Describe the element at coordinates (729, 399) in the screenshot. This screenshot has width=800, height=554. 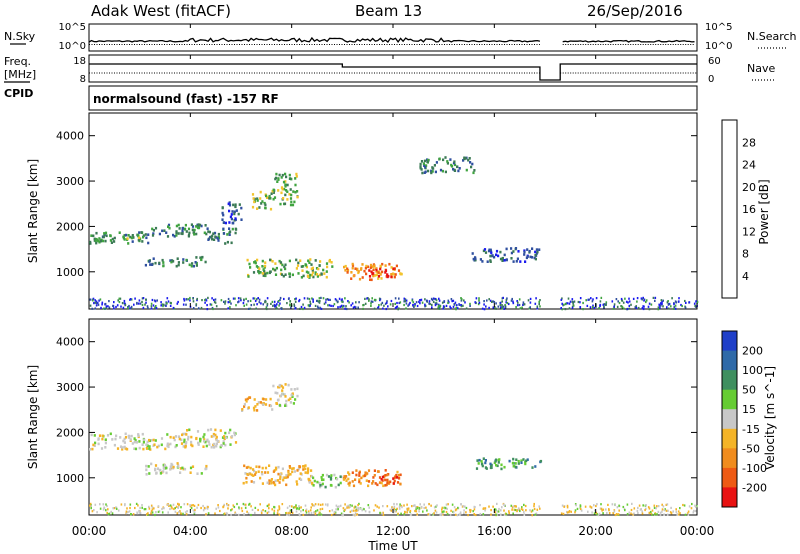
I see `velocity-colorbar-swatch` at that location.